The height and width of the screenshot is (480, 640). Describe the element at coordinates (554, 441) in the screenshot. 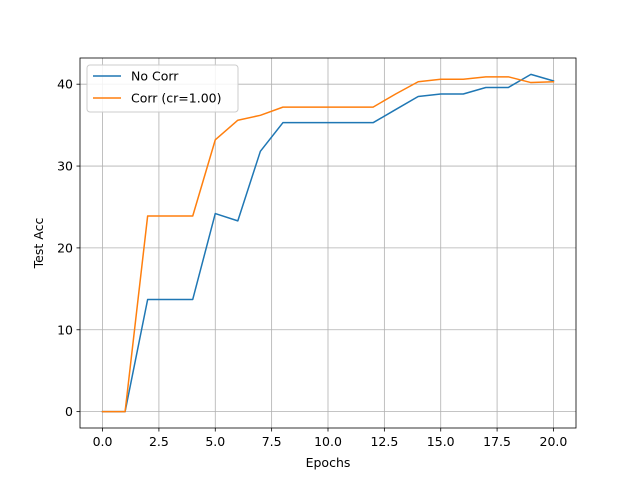

I see `x-tick-label: 20.0` at that location.